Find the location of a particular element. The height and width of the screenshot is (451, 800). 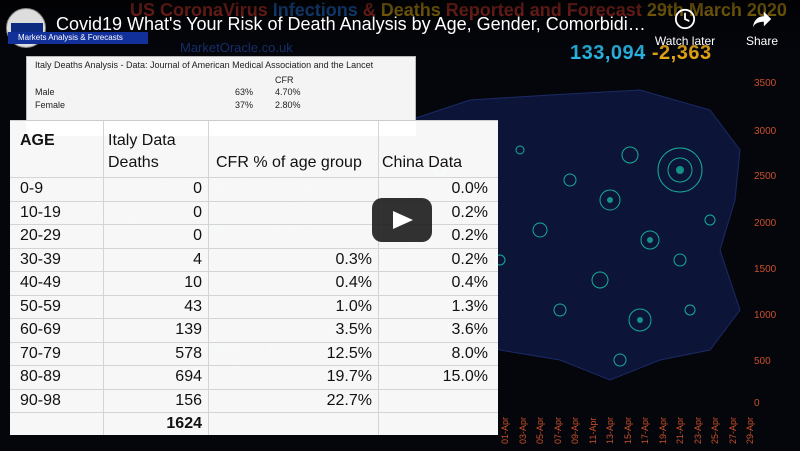

china-cell: 3.6% is located at coordinates (469, 329).